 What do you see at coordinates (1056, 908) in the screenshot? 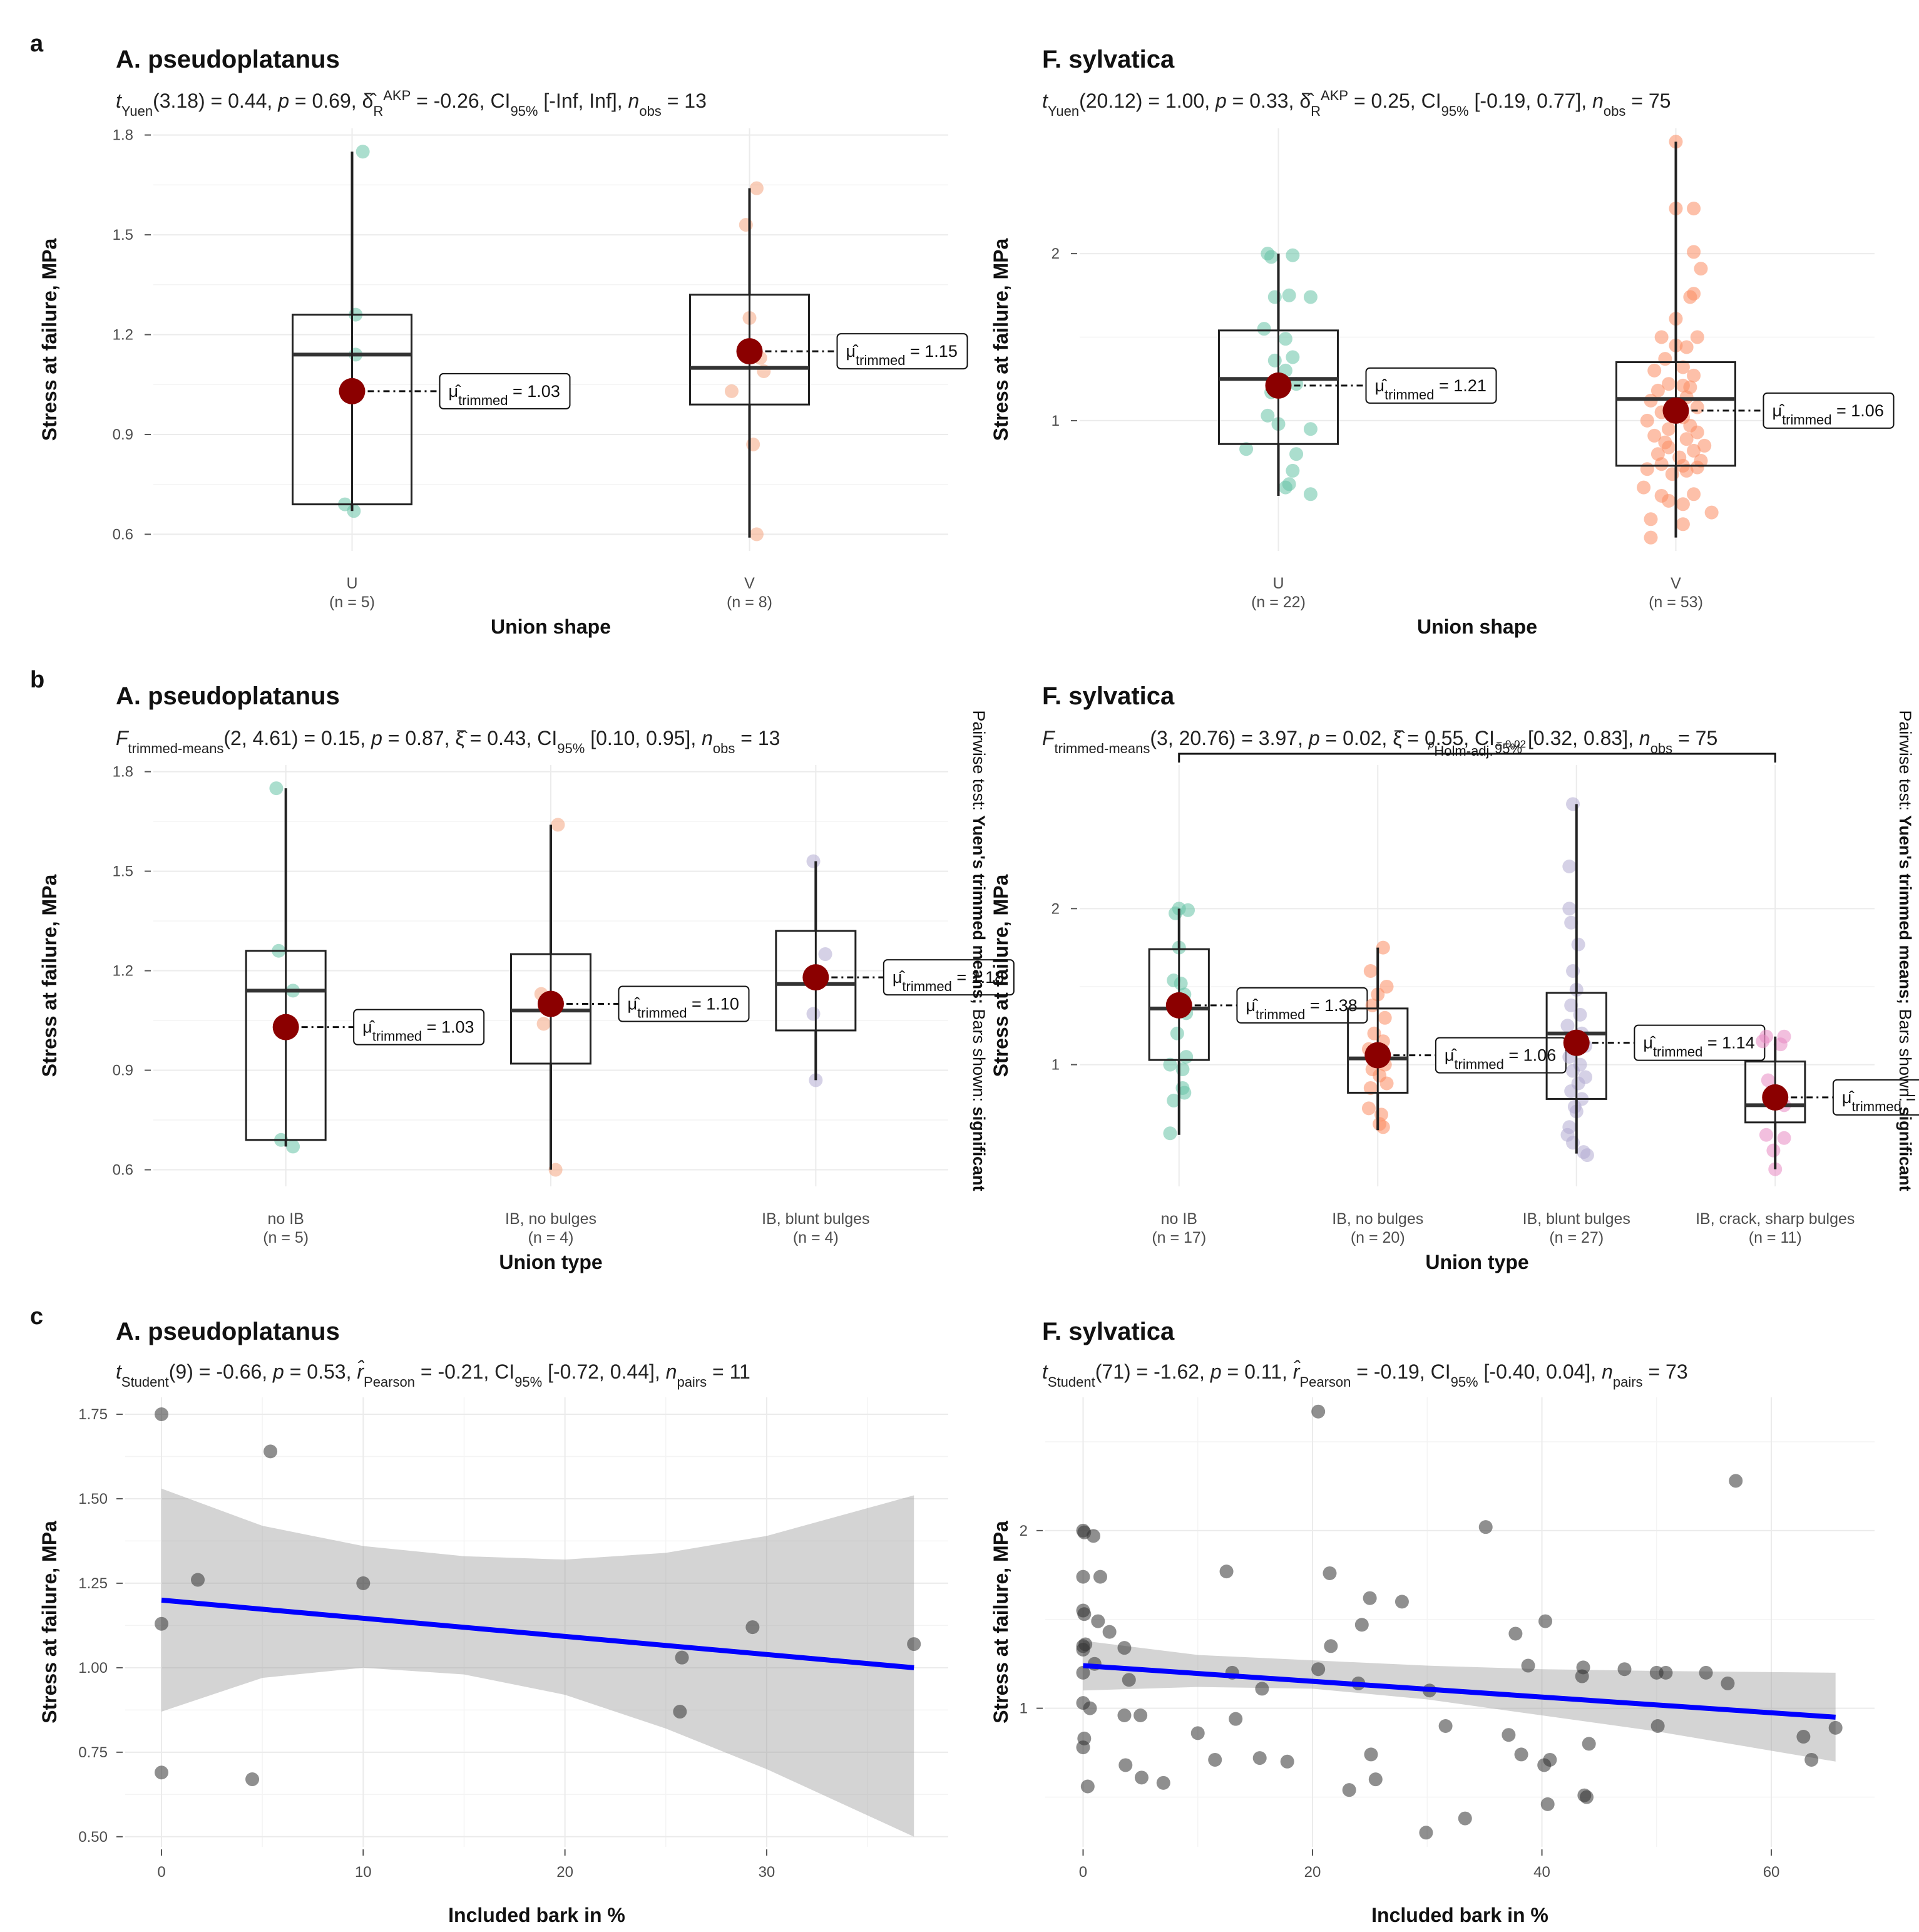
I see `y-tick-label: 2` at bounding box center [1056, 908].